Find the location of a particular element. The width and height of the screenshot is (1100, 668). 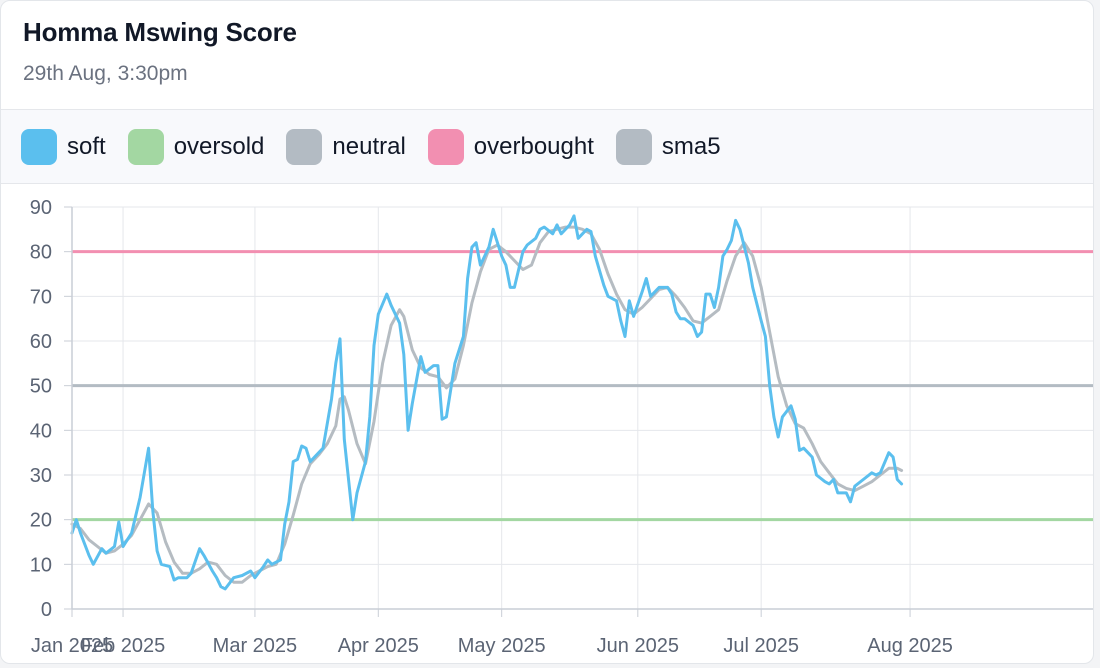

x-tick-label-6: Jul 2025 is located at coordinates (761, 646).